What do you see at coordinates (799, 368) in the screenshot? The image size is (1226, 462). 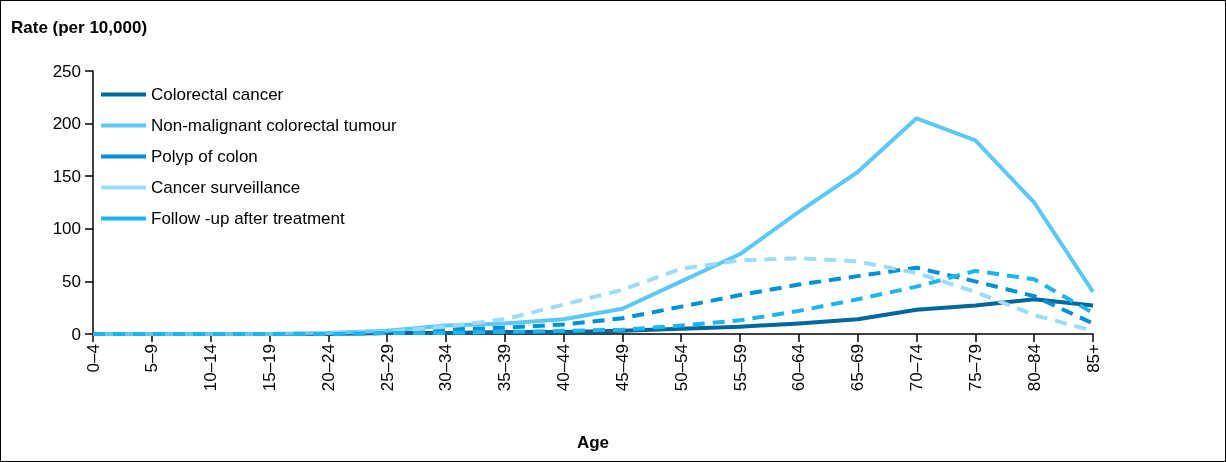 I see `x-tick-label: 60–64` at bounding box center [799, 368].